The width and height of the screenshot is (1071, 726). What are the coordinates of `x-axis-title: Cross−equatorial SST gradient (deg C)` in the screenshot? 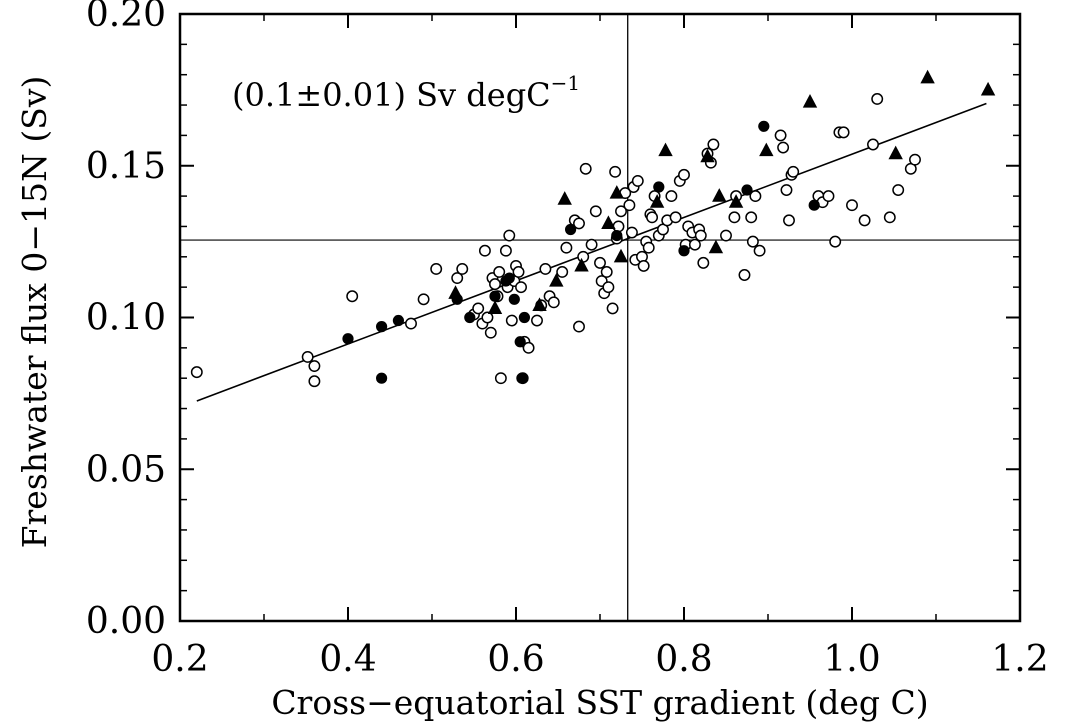 It's located at (599, 702).